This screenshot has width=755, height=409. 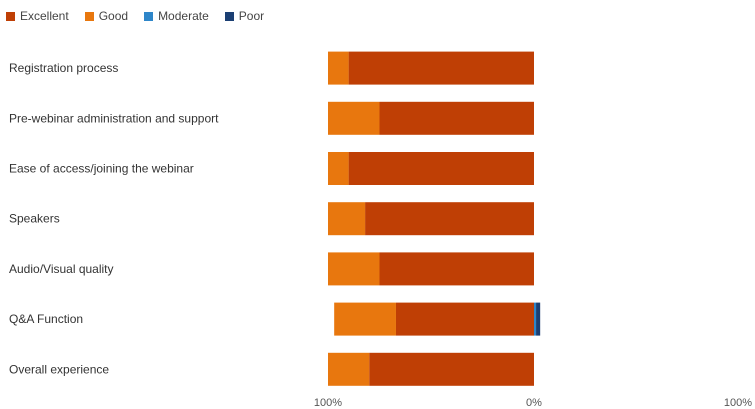 What do you see at coordinates (114, 118) in the screenshot?
I see `category-label: Pre-webinar administration and support` at bounding box center [114, 118].